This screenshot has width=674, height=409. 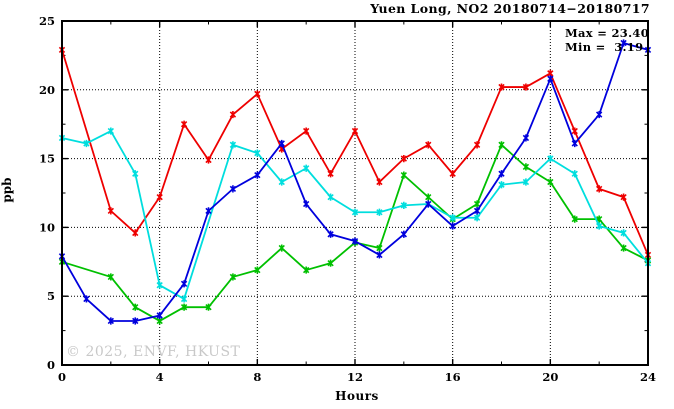 I want to click on y-tick-label: 10, so click(x=47, y=227).